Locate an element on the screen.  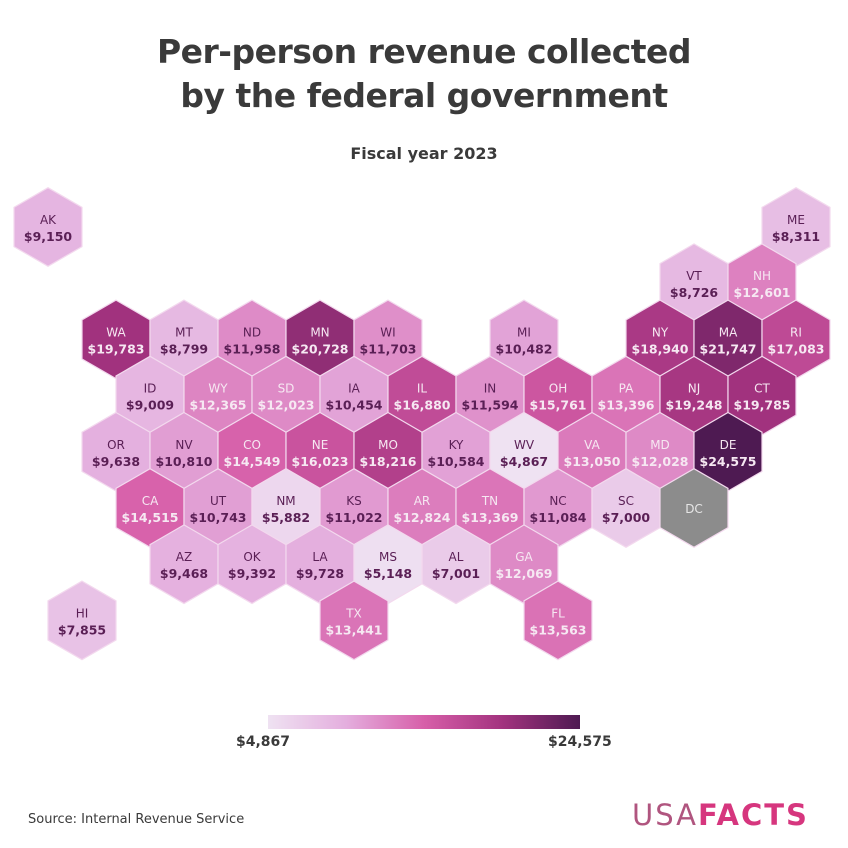
state-value-label: $20,728 is located at coordinates (320, 348).